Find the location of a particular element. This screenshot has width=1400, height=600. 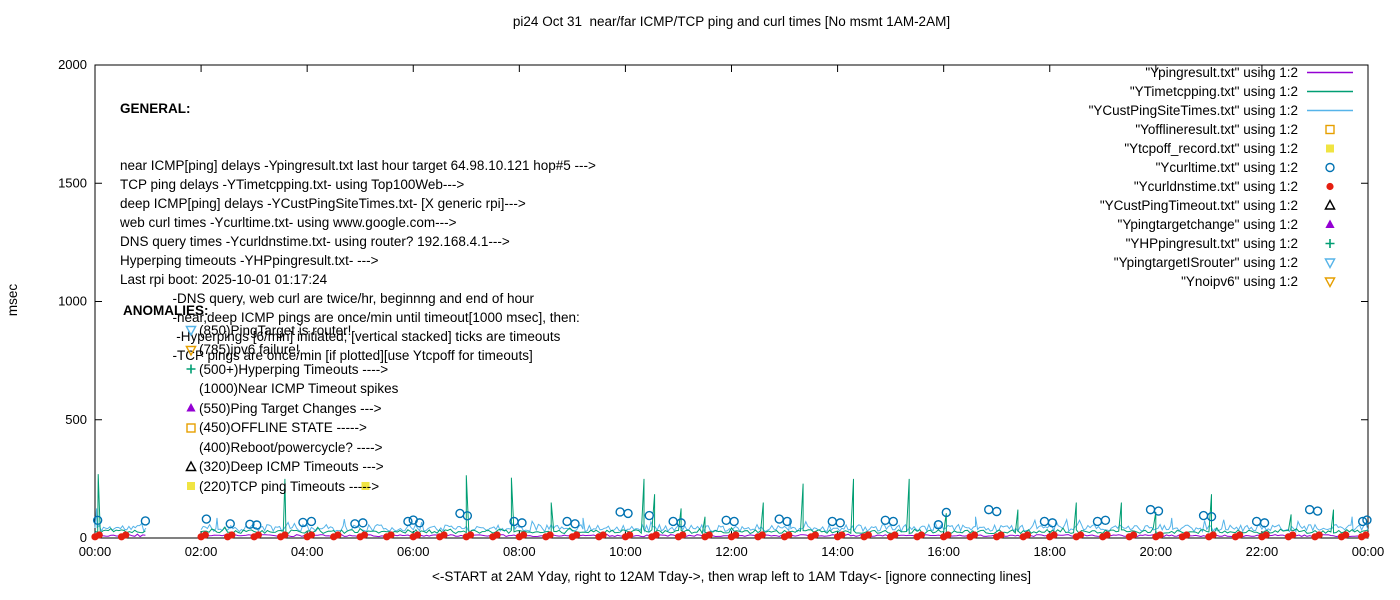

anomaly-text: (500+)Hyperping Timeouts ----> is located at coordinates (294, 369).